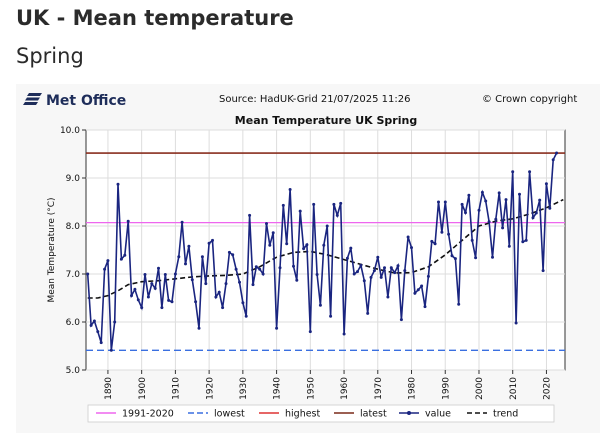 This screenshot has width=616, height=433. I want to click on legend-box, so click(321, 413).